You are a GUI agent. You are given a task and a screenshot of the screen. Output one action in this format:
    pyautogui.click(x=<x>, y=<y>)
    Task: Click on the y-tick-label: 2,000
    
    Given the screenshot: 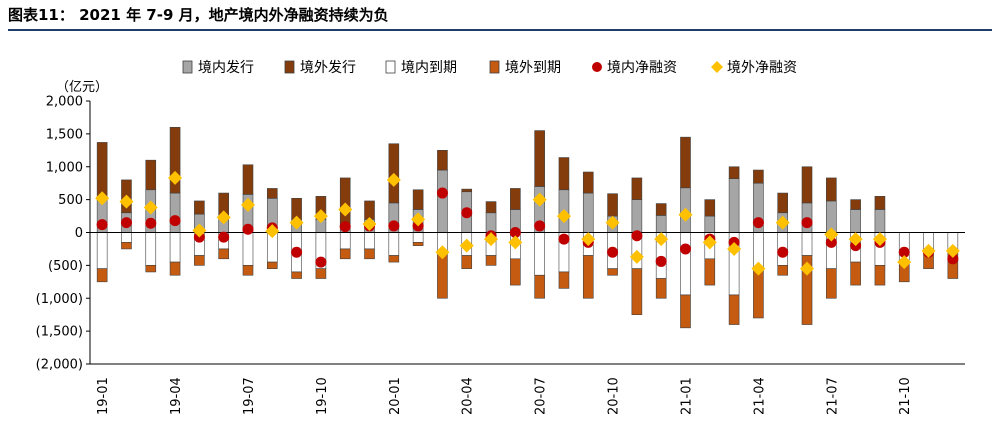 What is the action you would take?
    pyautogui.click(x=64, y=102)
    